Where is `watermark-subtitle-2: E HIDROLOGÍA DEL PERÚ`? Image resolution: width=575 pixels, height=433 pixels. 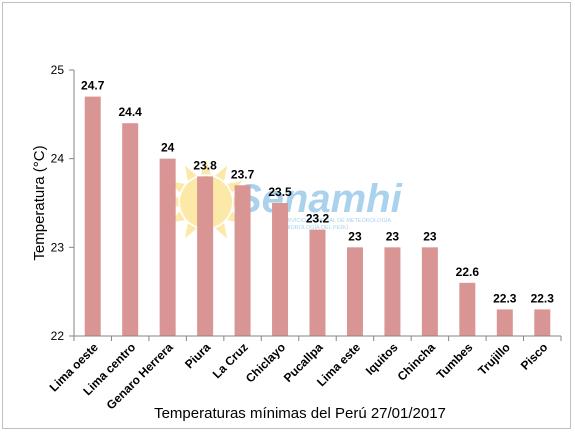
watermark-subtitle-2: E HIDROLOGÍA DEL PERÚ is located at coordinates (314, 227).